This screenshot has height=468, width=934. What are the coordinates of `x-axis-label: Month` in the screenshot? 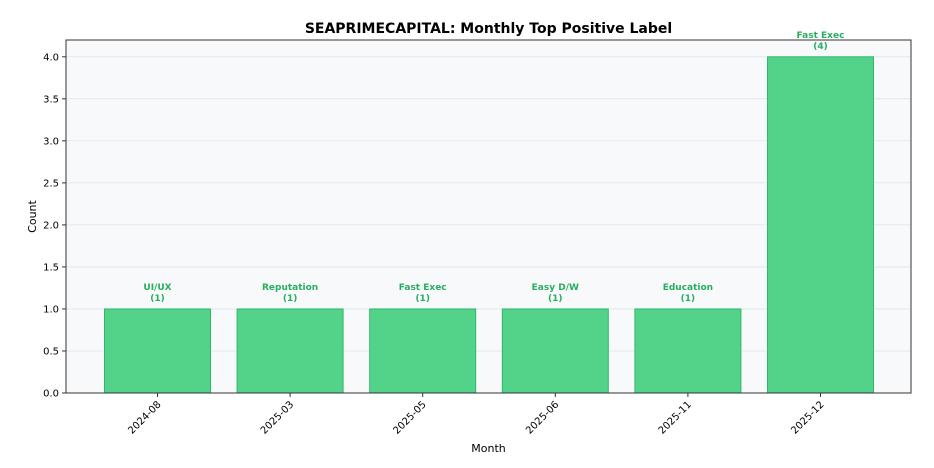 It's located at (488, 448).